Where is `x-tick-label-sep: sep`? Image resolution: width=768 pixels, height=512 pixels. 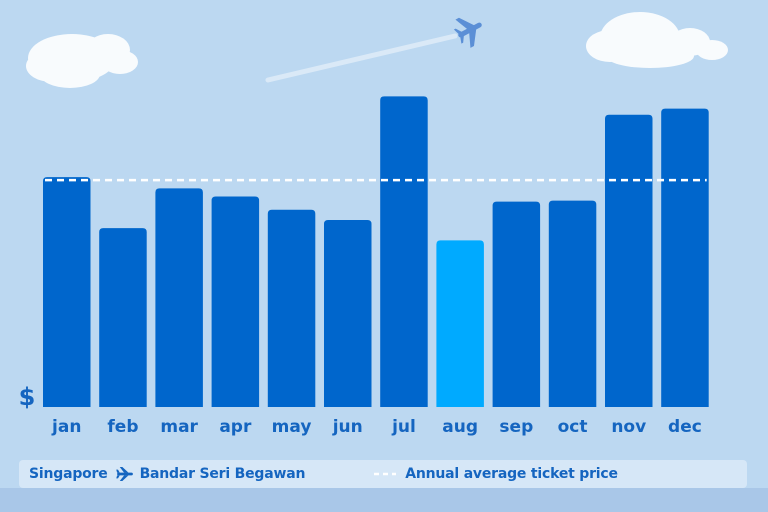
x-tick-label-sep: sep is located at coordinates (516, 427).